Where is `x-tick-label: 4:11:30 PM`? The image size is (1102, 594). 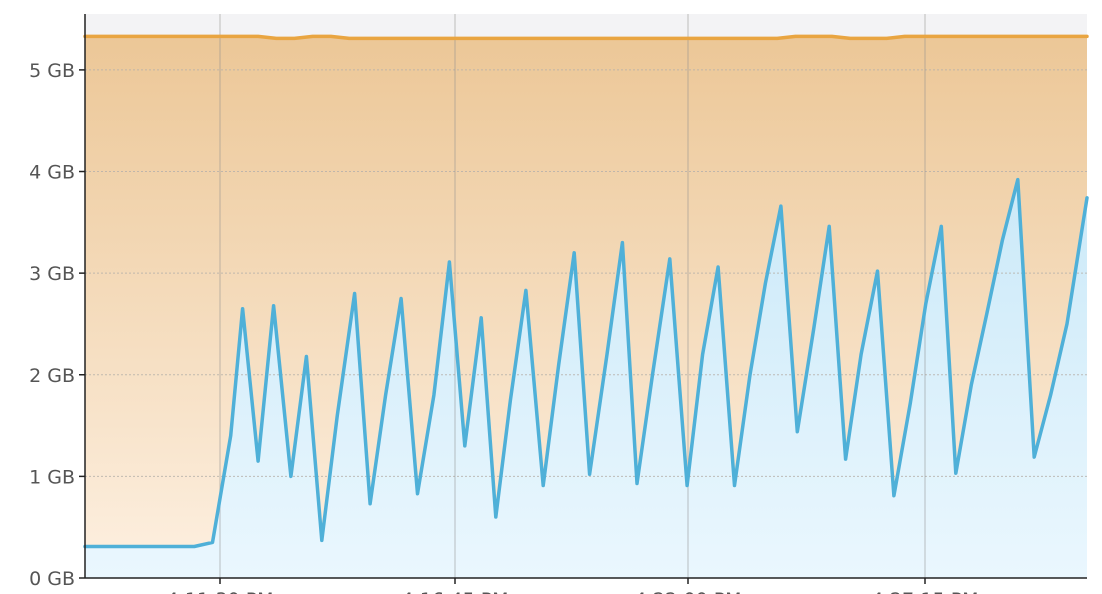 x-tick-label: 4:11:30 PM is located at coordinates (219, 591).